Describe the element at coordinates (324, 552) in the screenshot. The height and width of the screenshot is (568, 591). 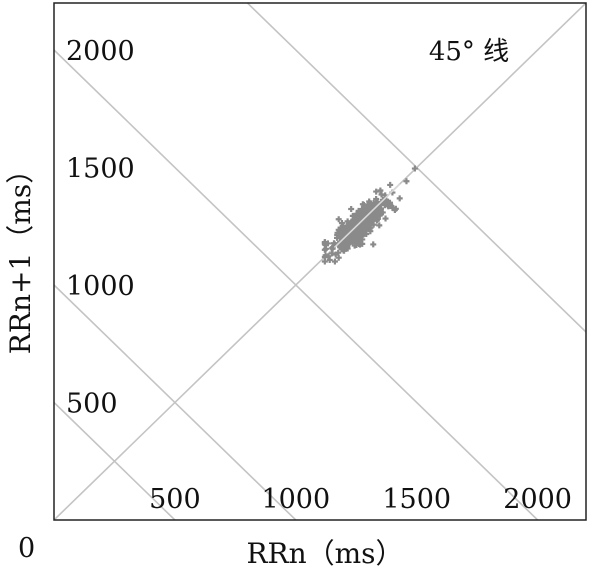
I see `x-axis-label: RRn（ms）` at that location.